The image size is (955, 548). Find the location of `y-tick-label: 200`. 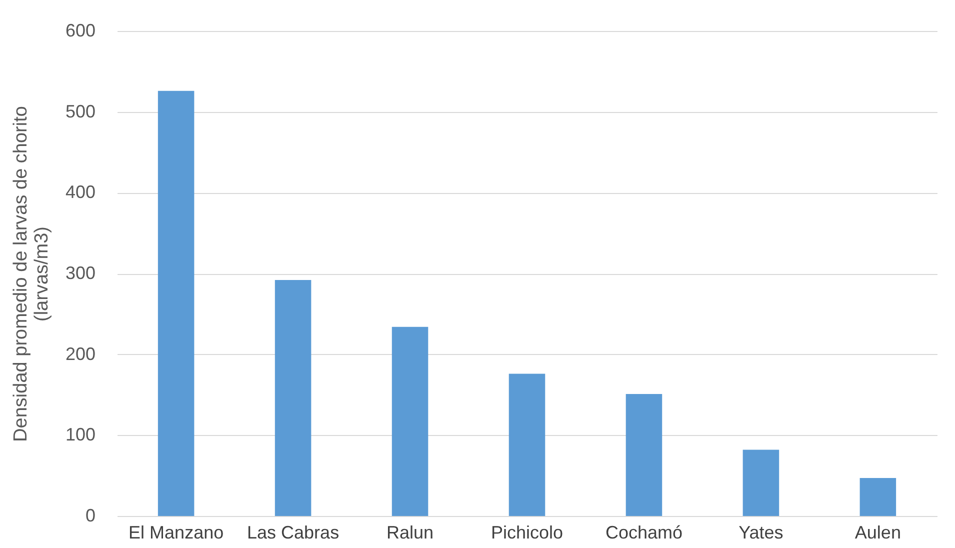

y-tick-label: 200 is located at coordinates (80, 354).